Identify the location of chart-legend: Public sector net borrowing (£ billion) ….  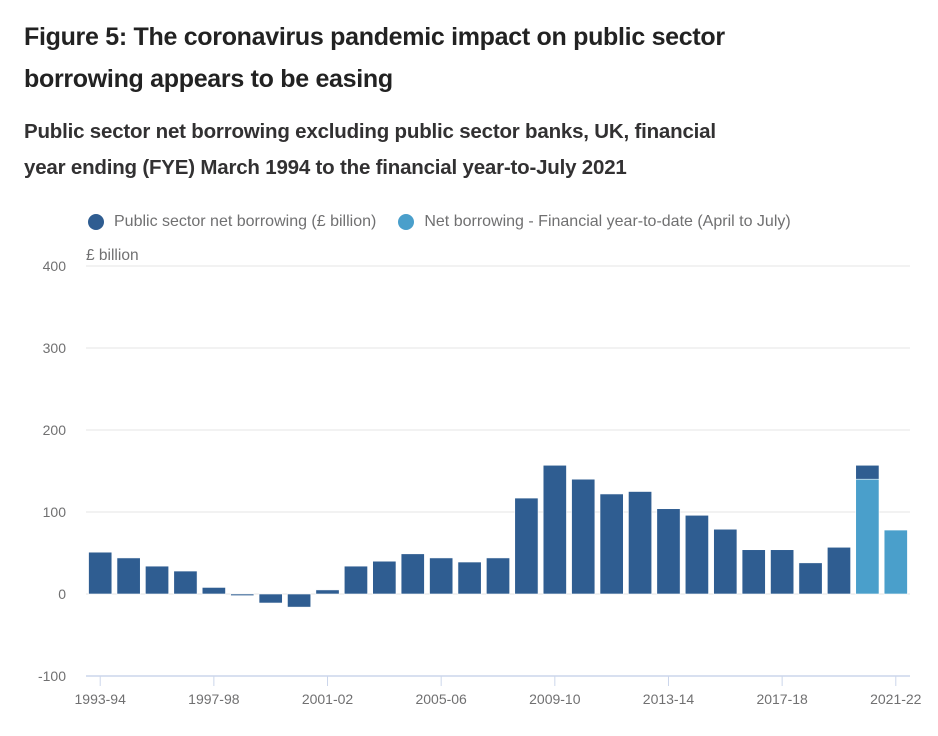
(450, 222).